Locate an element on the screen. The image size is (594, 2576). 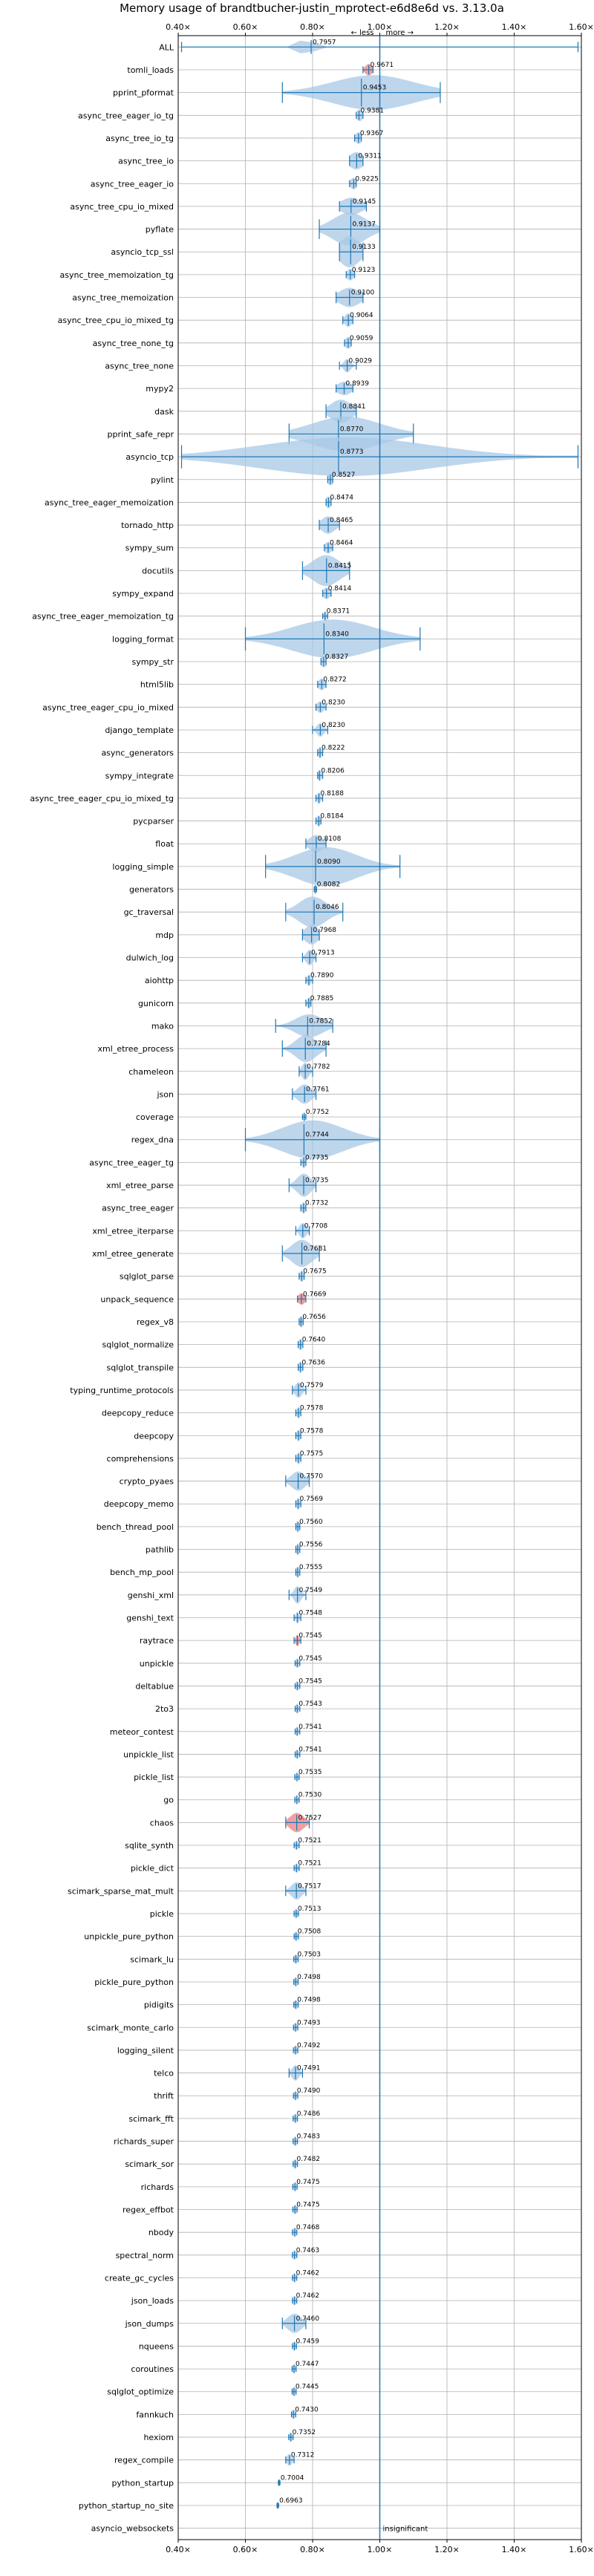
benchmark-label: scimark_sor is located at coordinates (150, 2164).